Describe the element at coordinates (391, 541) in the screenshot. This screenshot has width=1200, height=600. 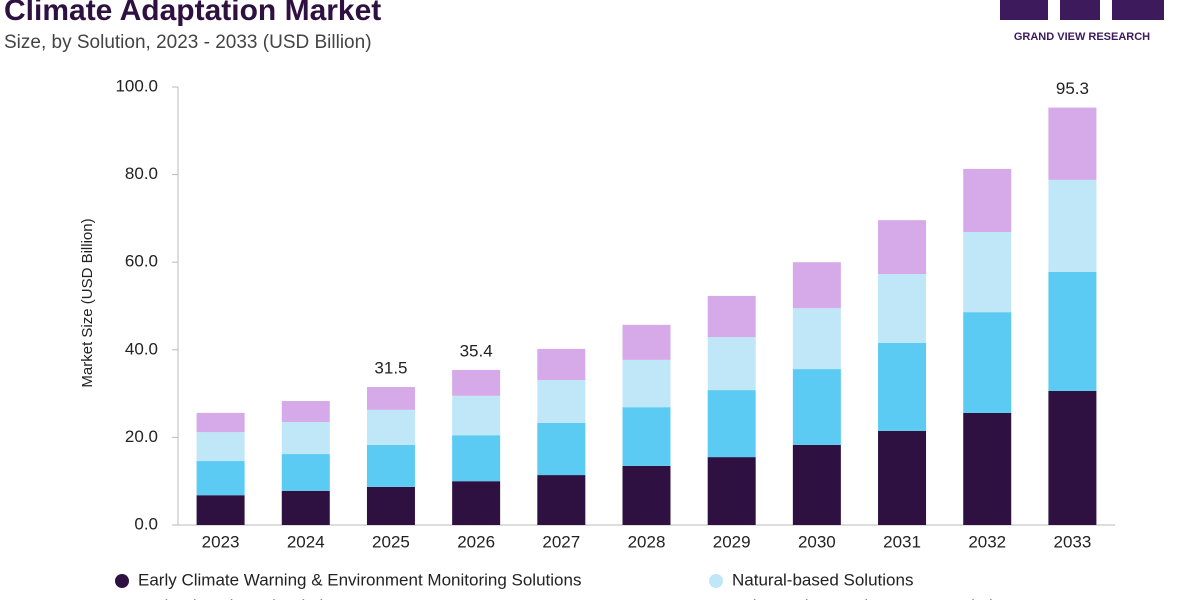
I see `x-tick-label: 2025` at that location.